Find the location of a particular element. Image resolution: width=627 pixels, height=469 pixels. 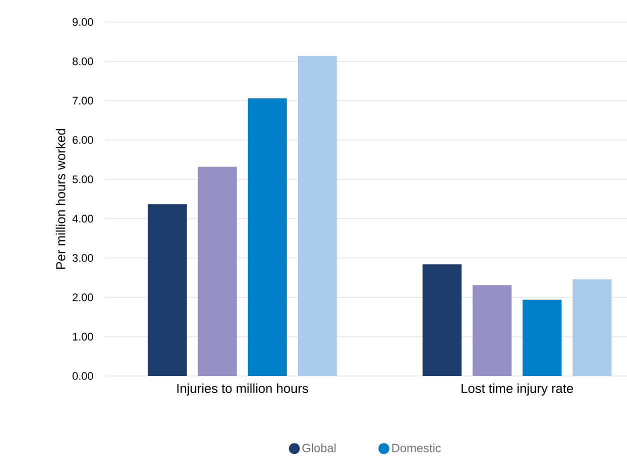

y-tick-label: 6.00 is located at coordinates (83, 140).